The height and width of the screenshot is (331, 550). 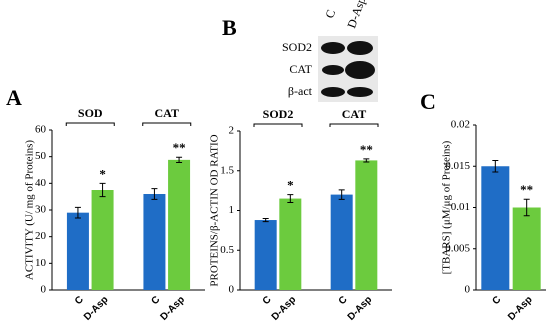 What do you see at coordinates (90, 113) in the screenshot?
I see `group-label: SOD` at bounding box center [90, 113].